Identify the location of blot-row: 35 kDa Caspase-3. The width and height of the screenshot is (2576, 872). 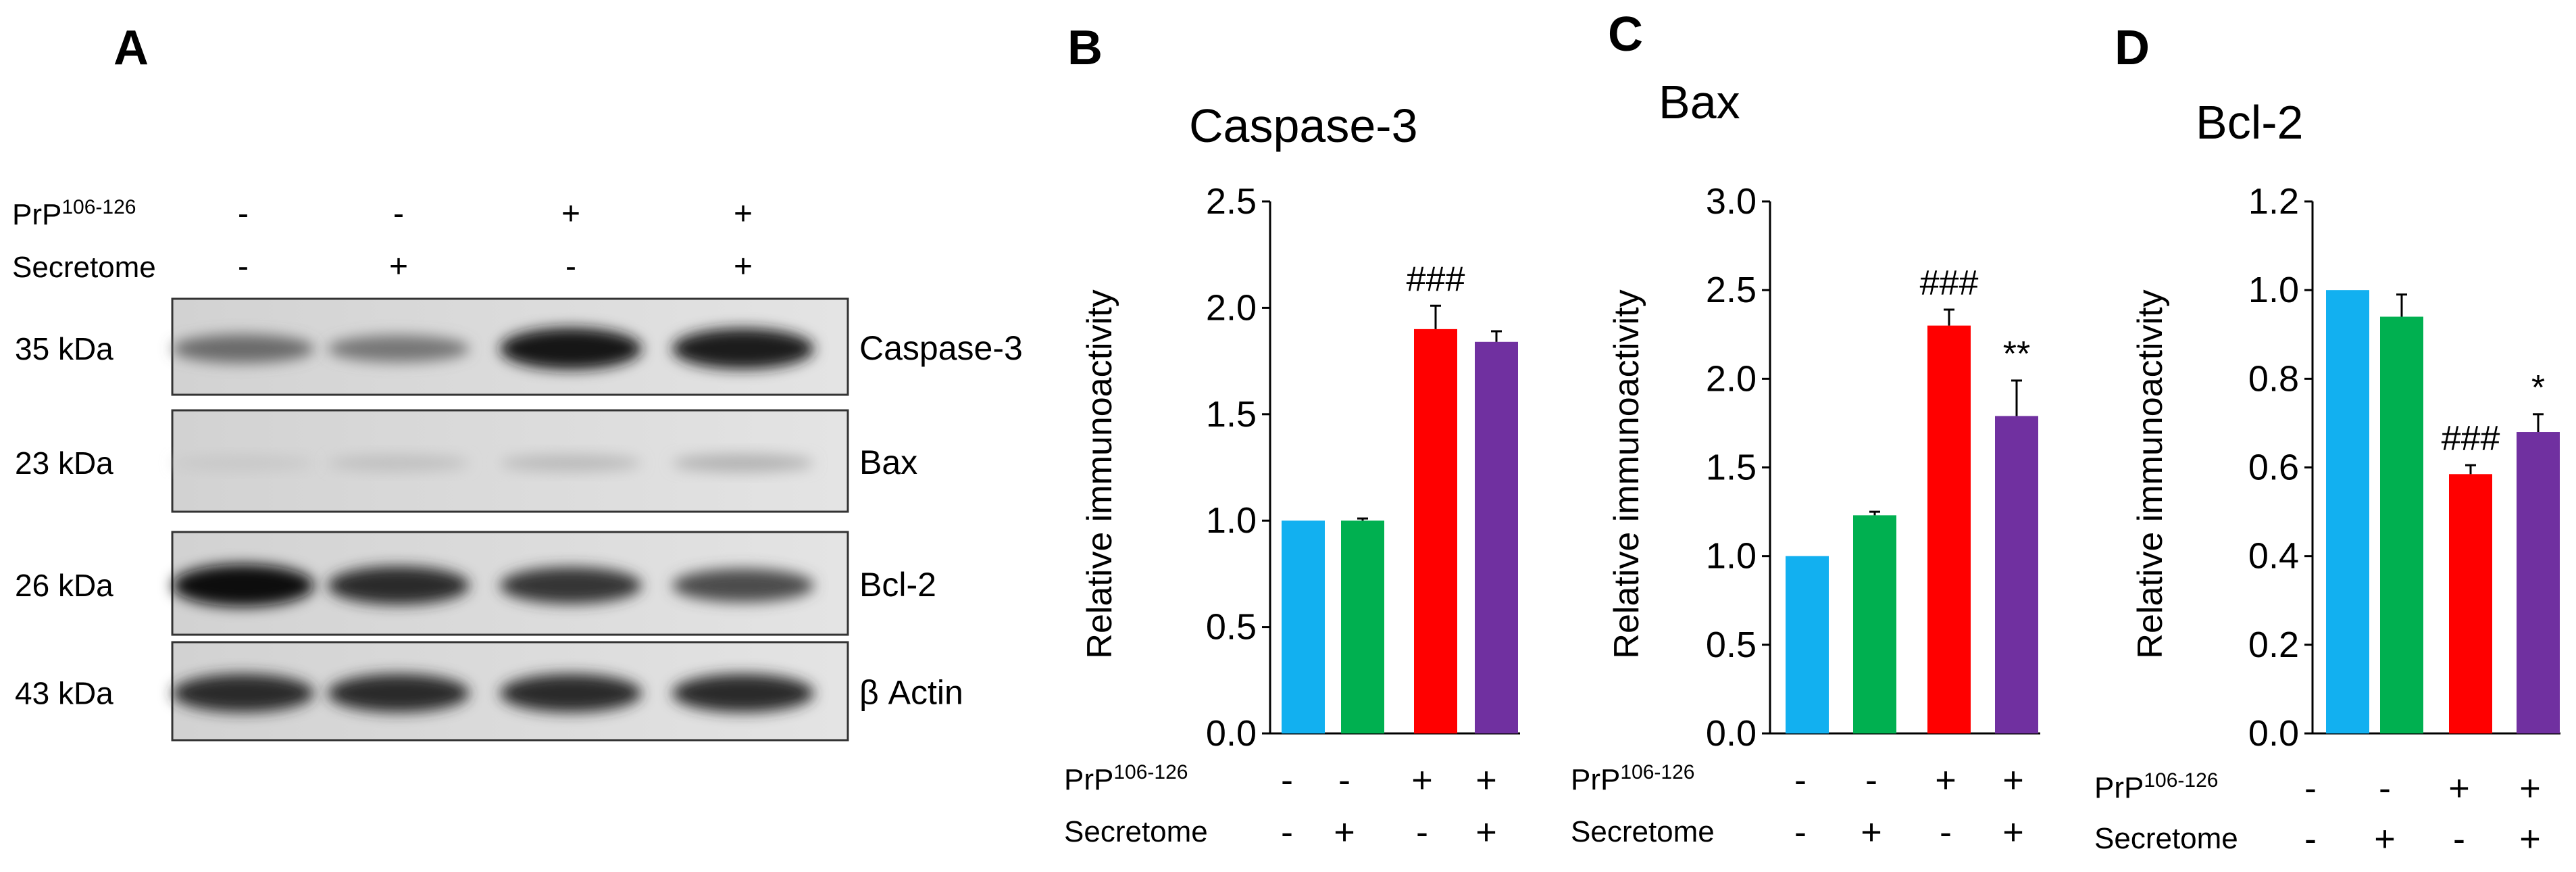
(519, 346).